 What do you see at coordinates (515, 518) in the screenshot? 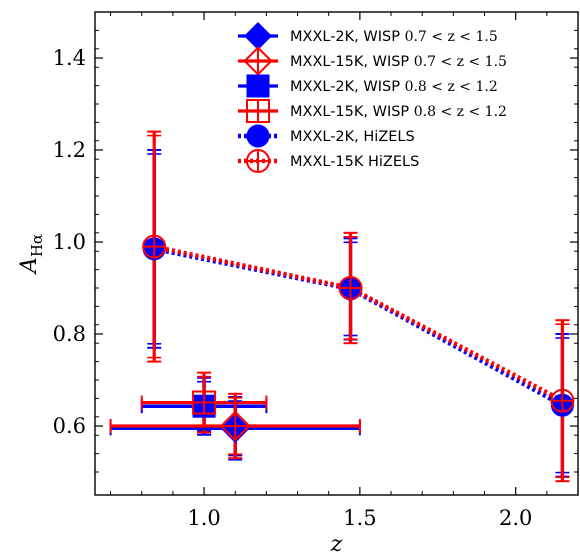
I see `x-tick-label: 2.0` at bounding box center [515, 518].